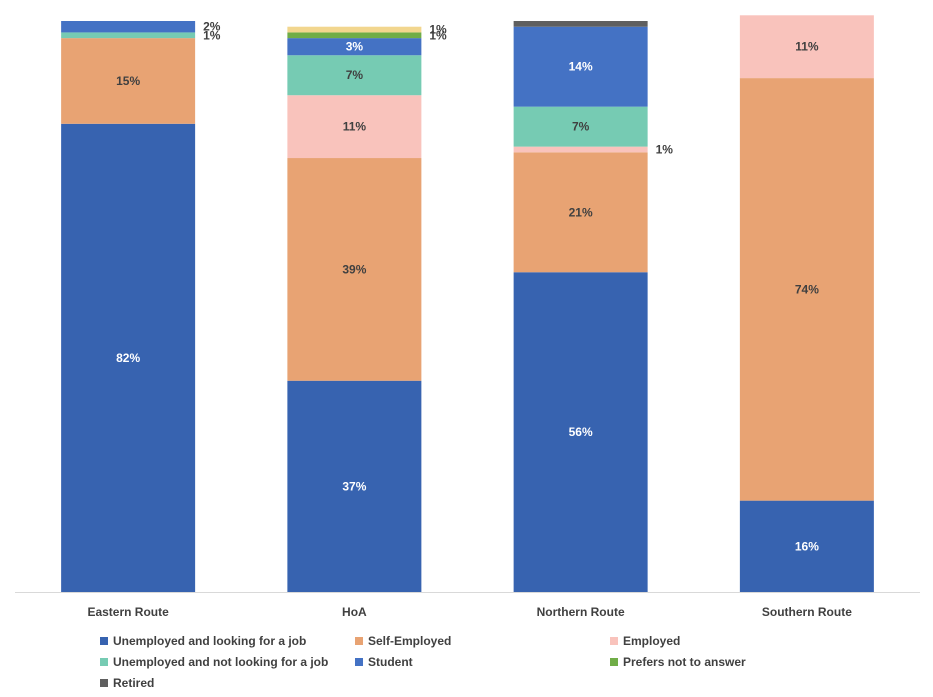 Image resolution: width=933 pixels, height=697 pixels. I want to click on legend-label: Prefers not to answer, so click(684, 662).